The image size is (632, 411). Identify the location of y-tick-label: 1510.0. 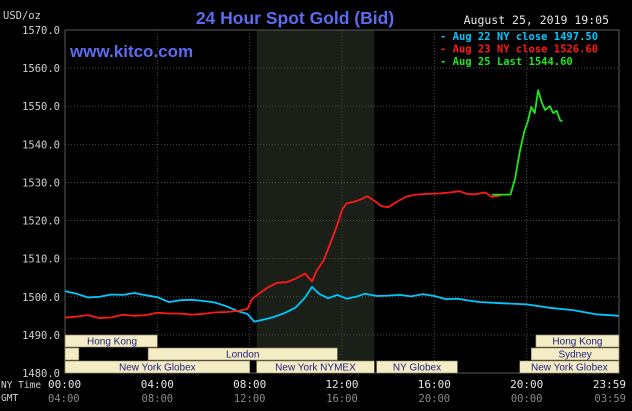
(41, 260).